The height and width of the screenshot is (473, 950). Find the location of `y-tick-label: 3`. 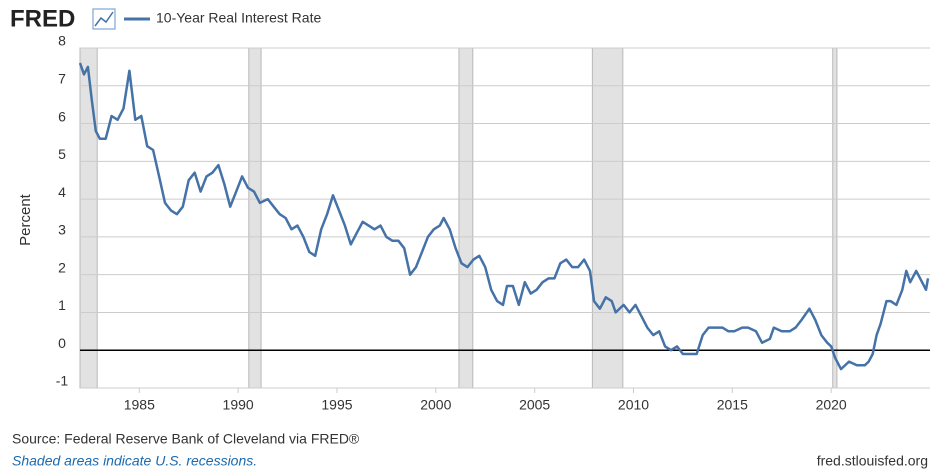

y-tick-label: 3 is located at coordinates (62, 230).